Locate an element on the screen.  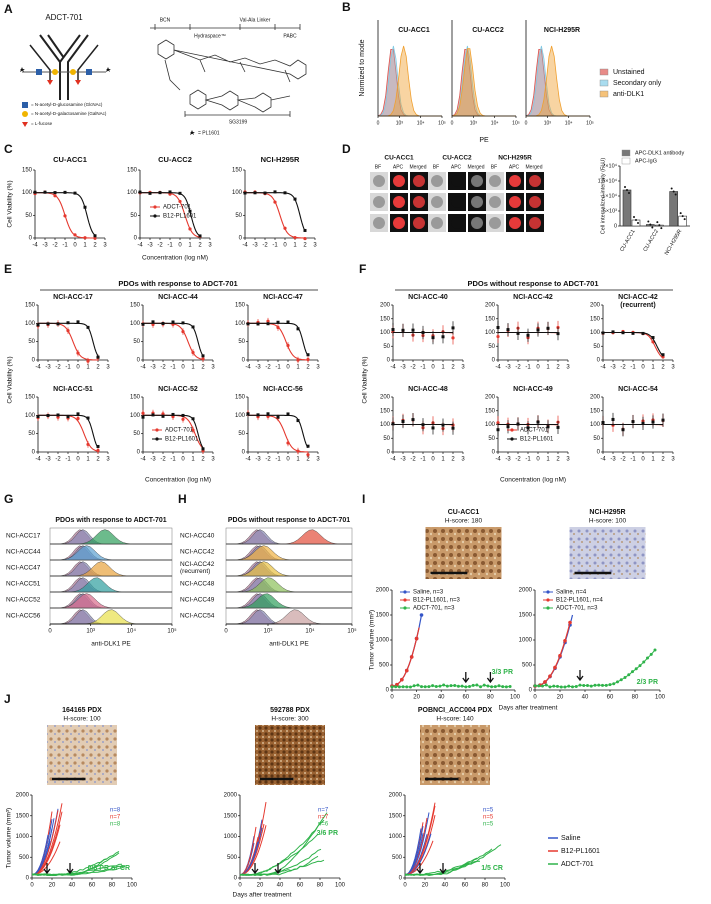
n-label: n=6 is located at coordinates (323, 825).